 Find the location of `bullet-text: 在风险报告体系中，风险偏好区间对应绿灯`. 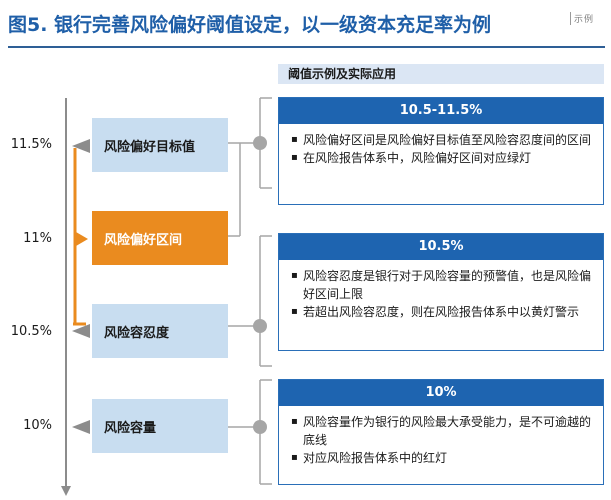

bullet-text: 在风险报告体系中，风险偏好区间对应绿灯 is located at coordinates (417, 158).